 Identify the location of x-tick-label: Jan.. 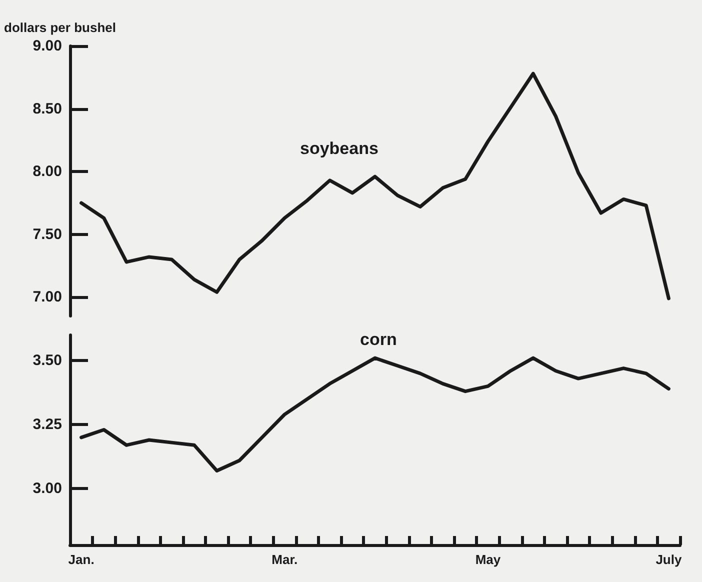
(81, 559).